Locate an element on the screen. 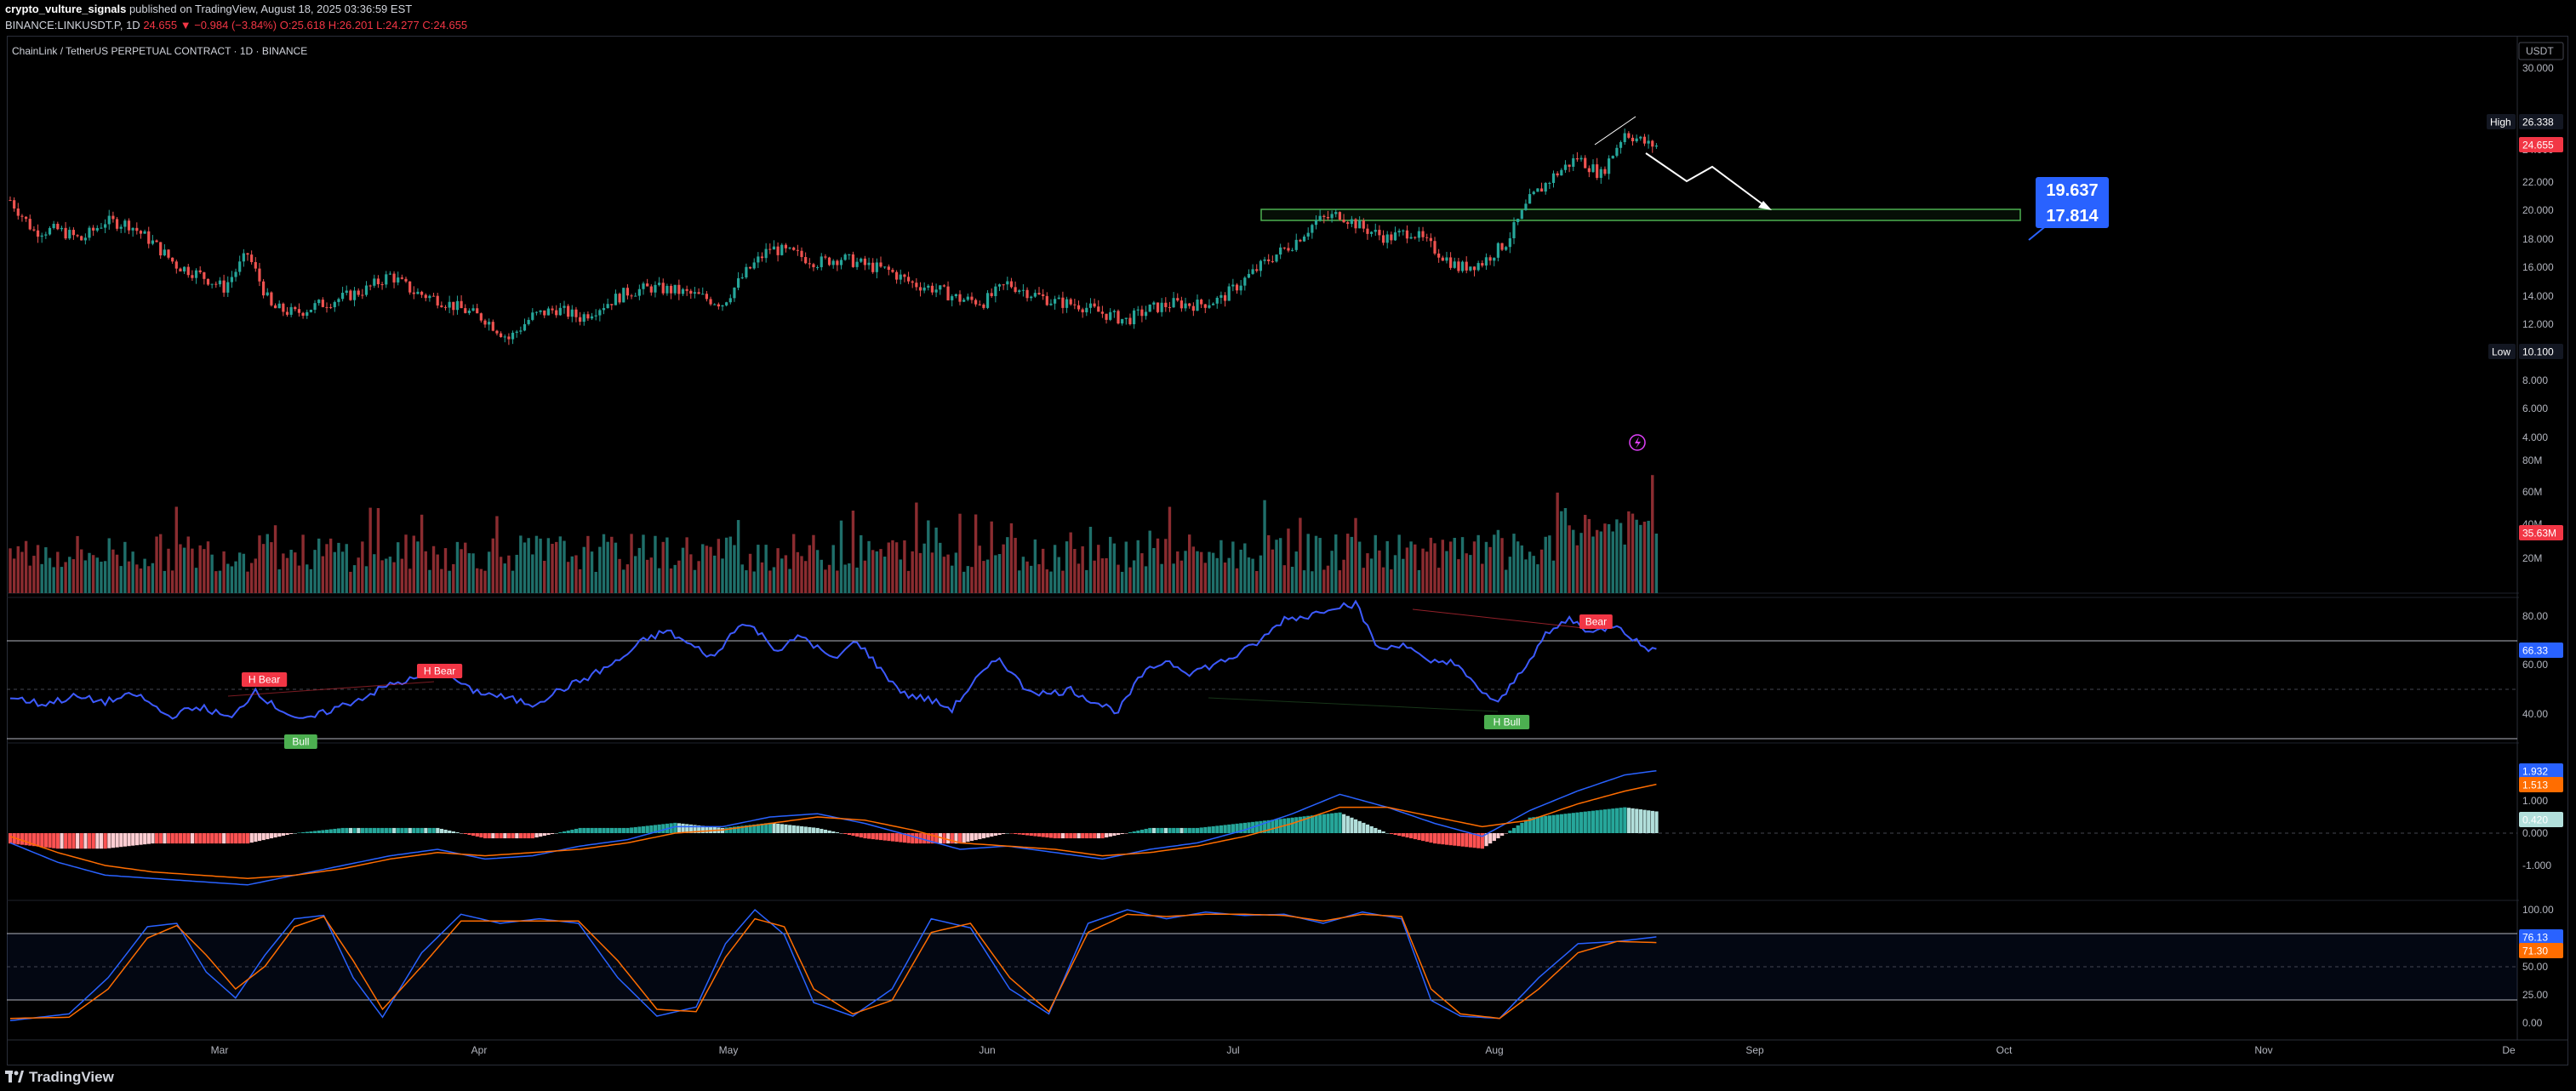 This screenshot has width=2576, height=1091. publisher-name: crypto_vulture_signals is located at coordinates (66, 9).